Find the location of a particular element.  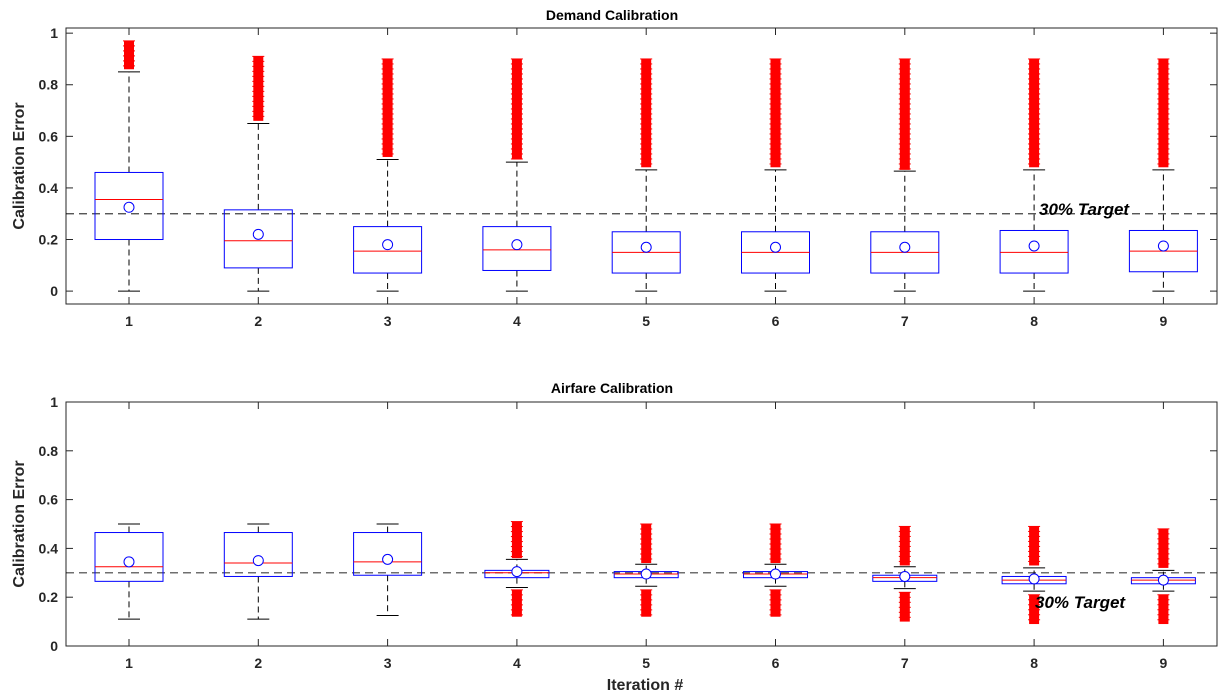

airfare-y-axis-label: Calibration Error is located at coordinates (19, 523).